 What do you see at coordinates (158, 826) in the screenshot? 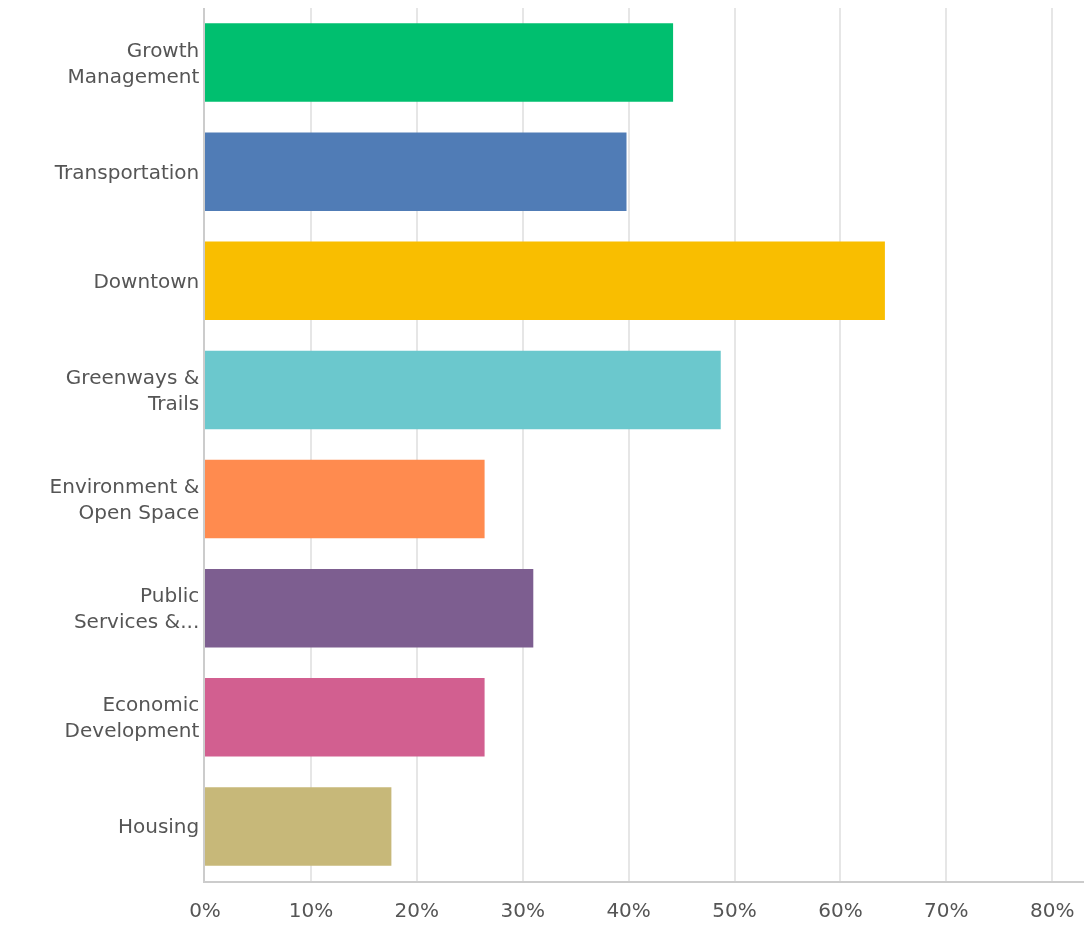
I see `y-tick-label: Housing` at bounding box center [158, 826].